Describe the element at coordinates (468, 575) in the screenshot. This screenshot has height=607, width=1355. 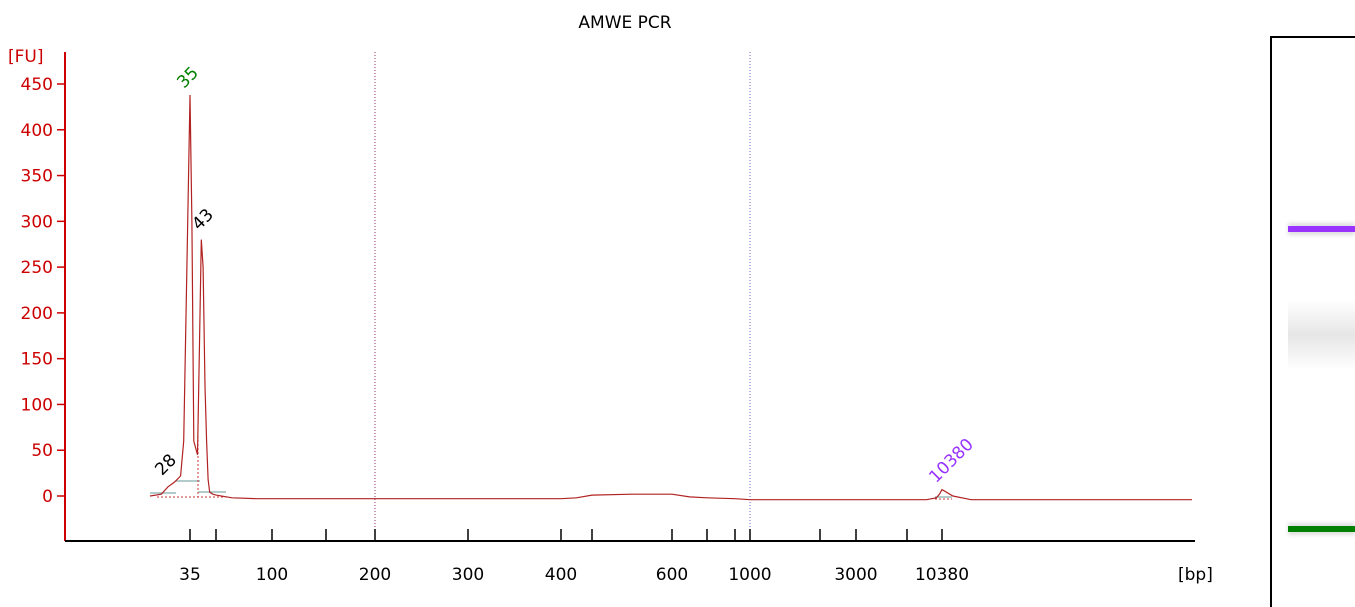
I see `x-tick-label: 300` at that location.